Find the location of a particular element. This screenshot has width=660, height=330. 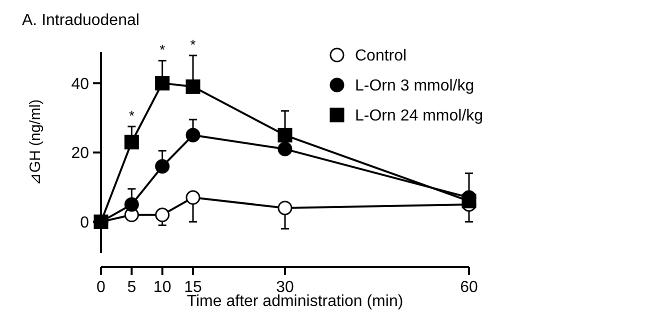

legend-label: Control is located at coordinates (381, 56).